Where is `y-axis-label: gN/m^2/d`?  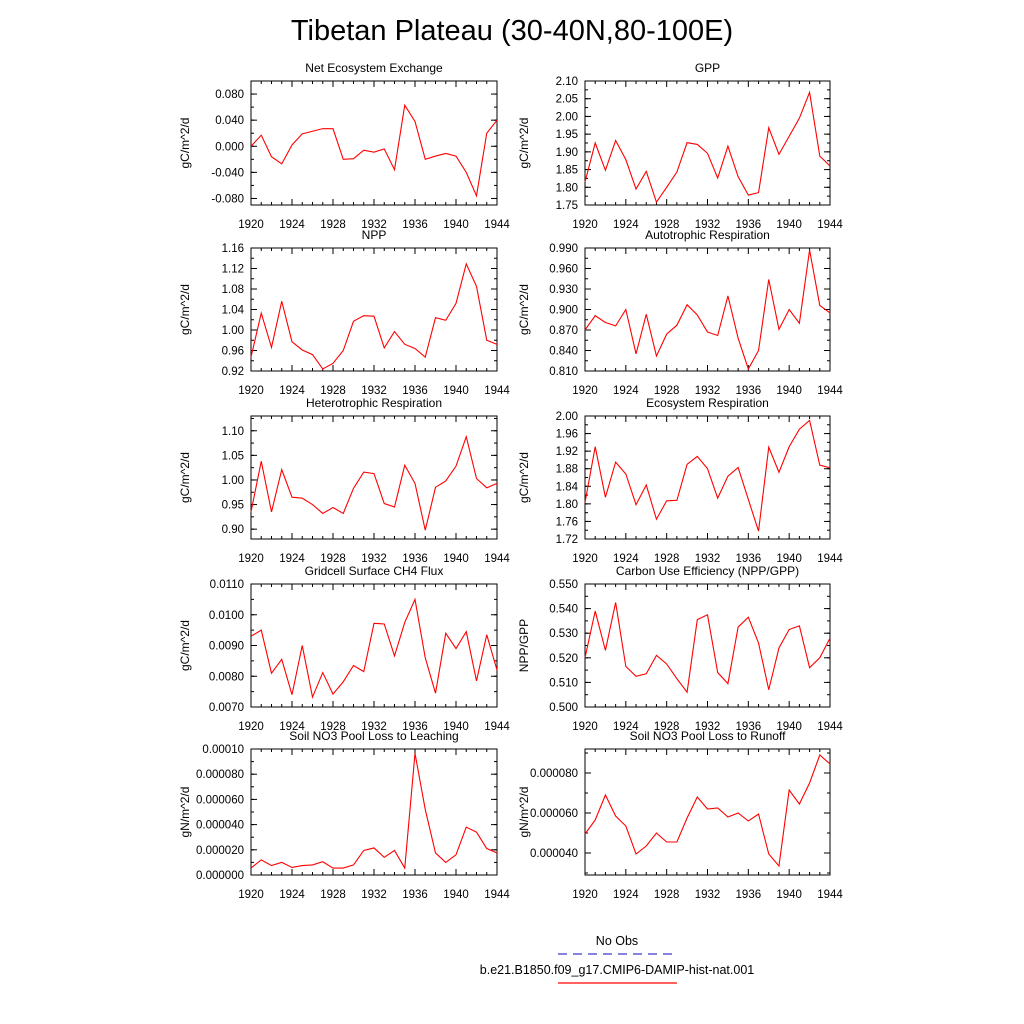 y-axis-label: gN/m^2/d is located at coordinates (185, 812).